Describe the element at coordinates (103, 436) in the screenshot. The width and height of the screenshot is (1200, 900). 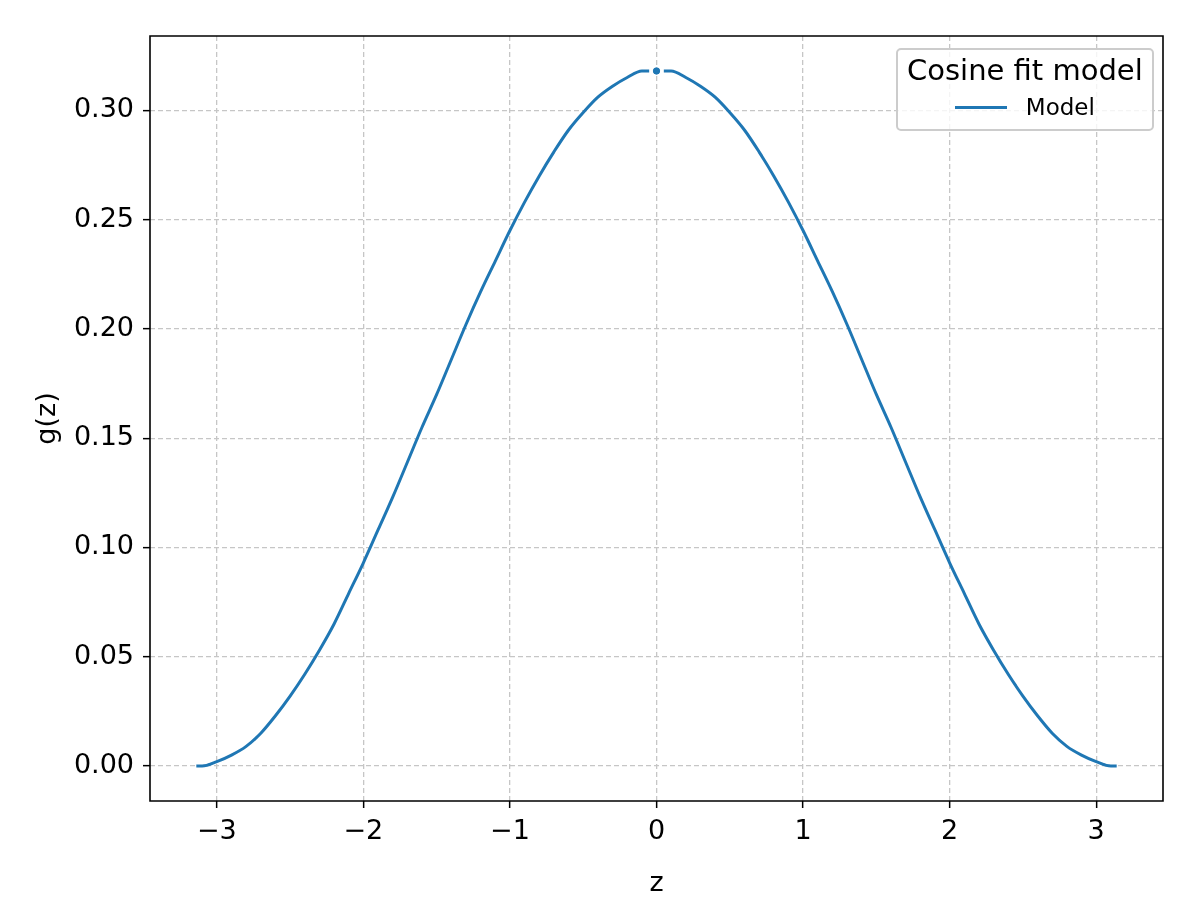
I see `y-tick-label: 0.15` at that location.